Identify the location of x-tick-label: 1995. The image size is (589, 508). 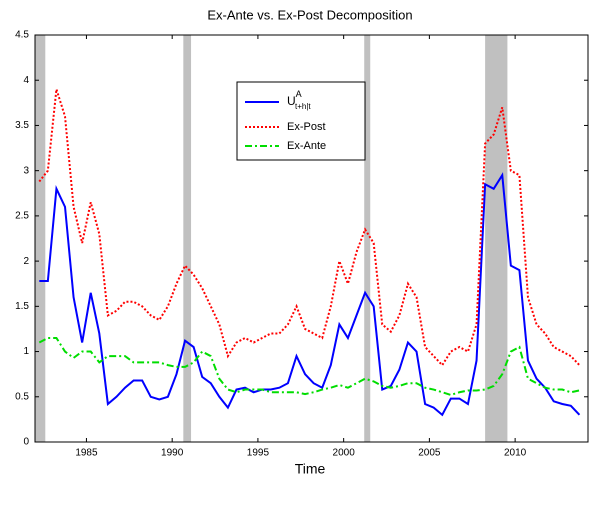
(258, 453).